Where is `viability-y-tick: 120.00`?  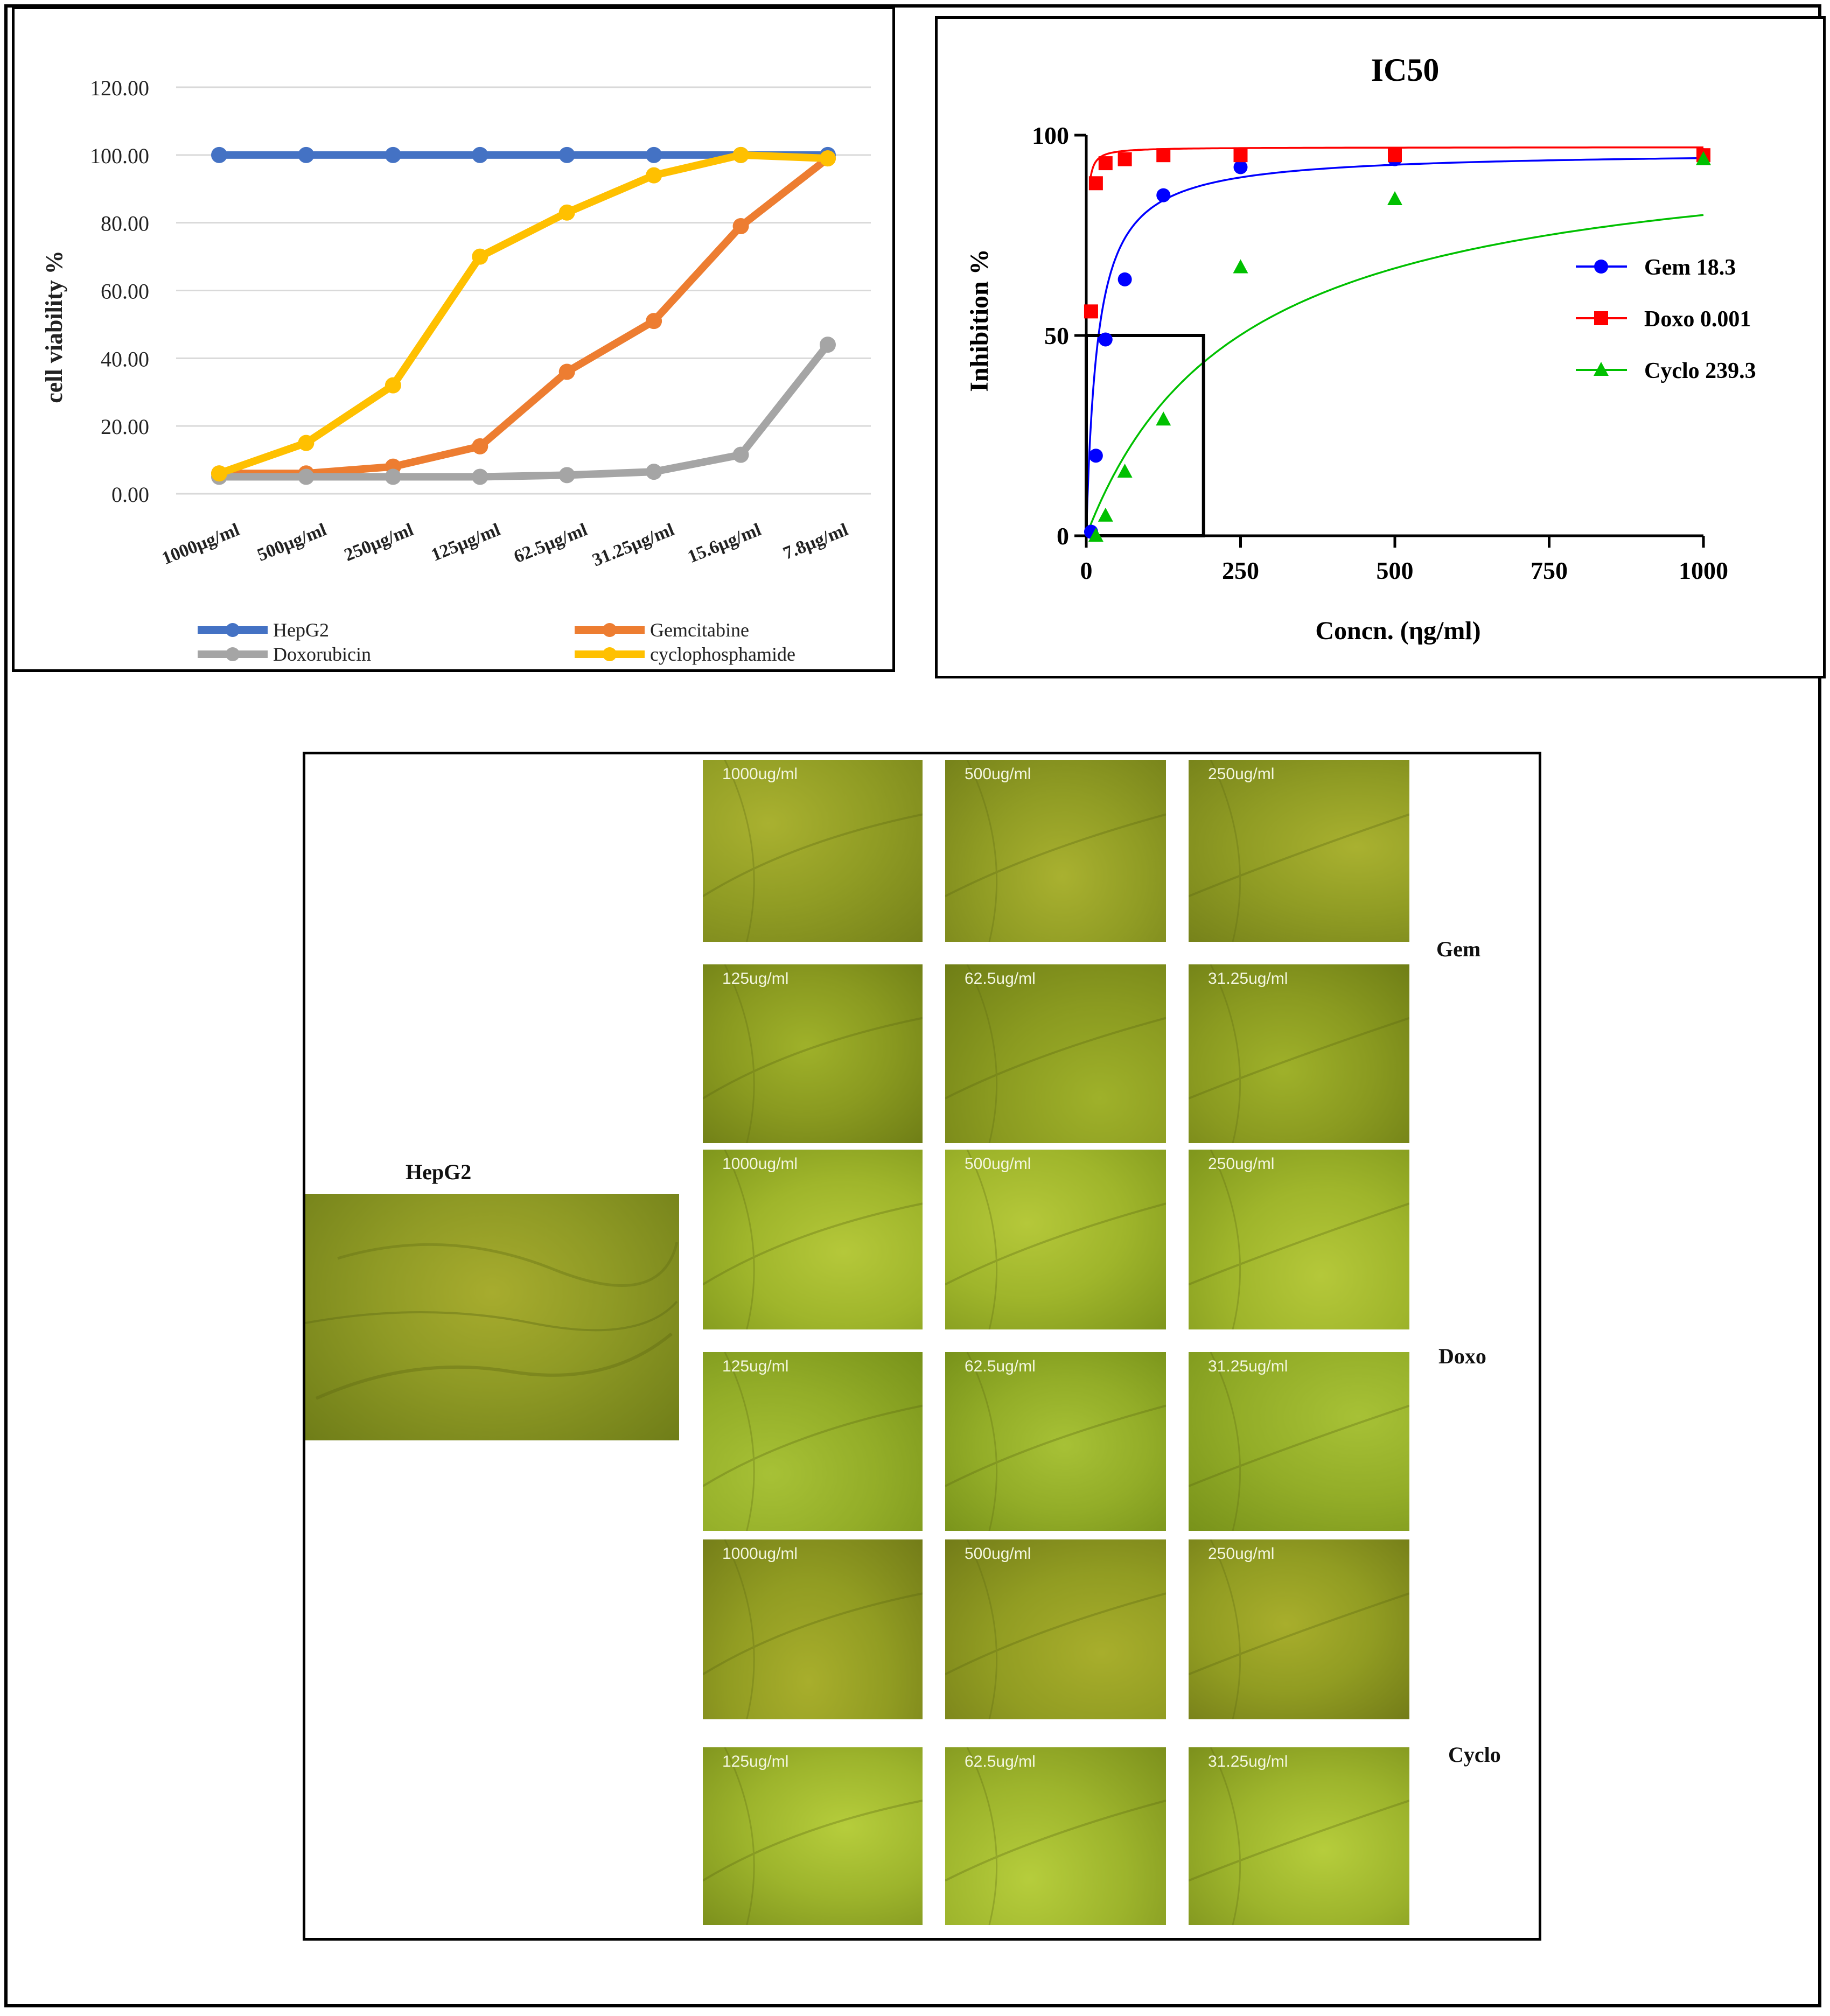
viability-y-tick: 120.00 is located at coordinates (119, 88).